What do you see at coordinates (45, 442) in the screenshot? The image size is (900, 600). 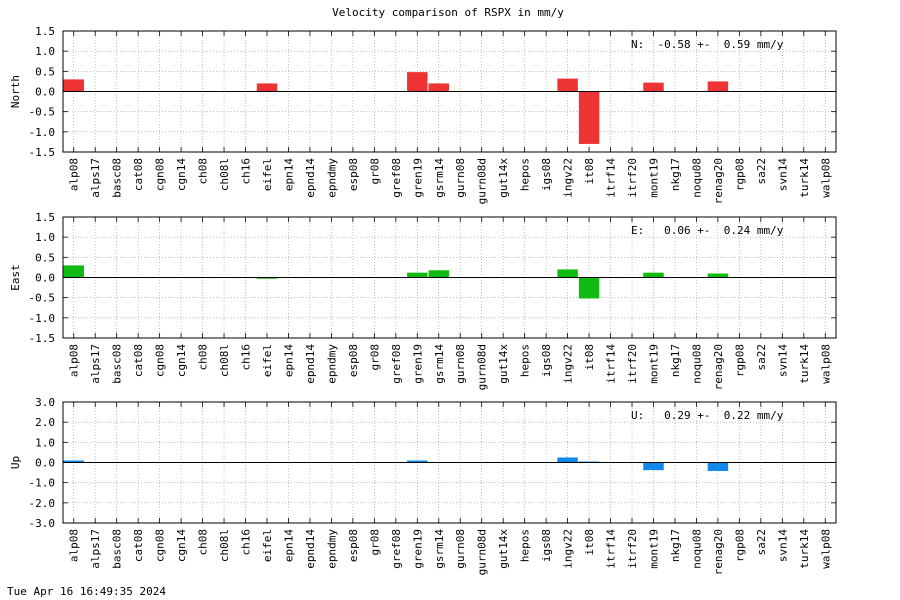 I see `y-tick-label: 1.0` at bounding box center [45, 442].